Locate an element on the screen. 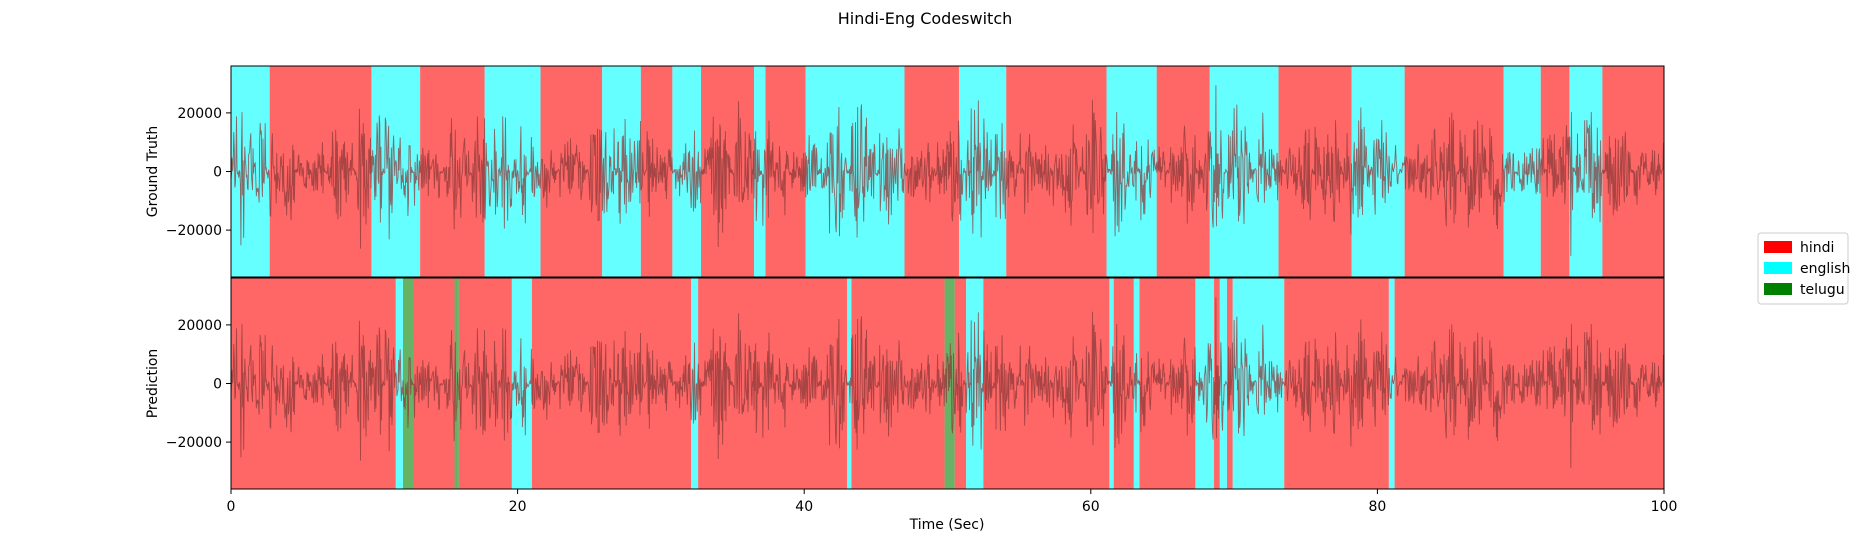 The image size is (1850, 550). legend-swatch-english is located at coordinates (1778, 268).